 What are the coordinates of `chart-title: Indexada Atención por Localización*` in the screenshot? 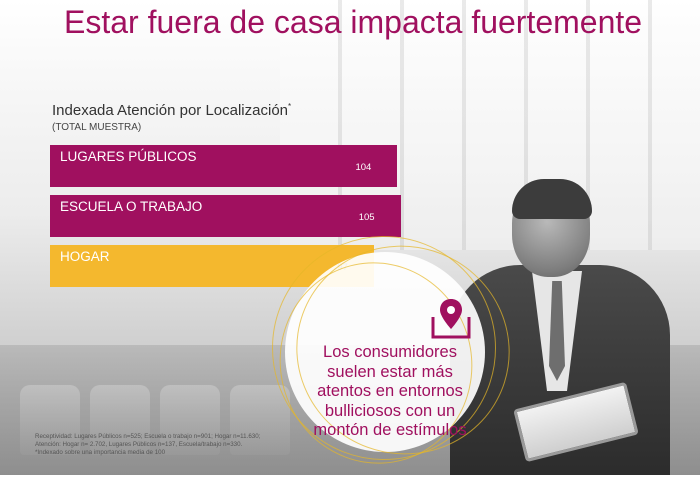 It's located at (172, 110).